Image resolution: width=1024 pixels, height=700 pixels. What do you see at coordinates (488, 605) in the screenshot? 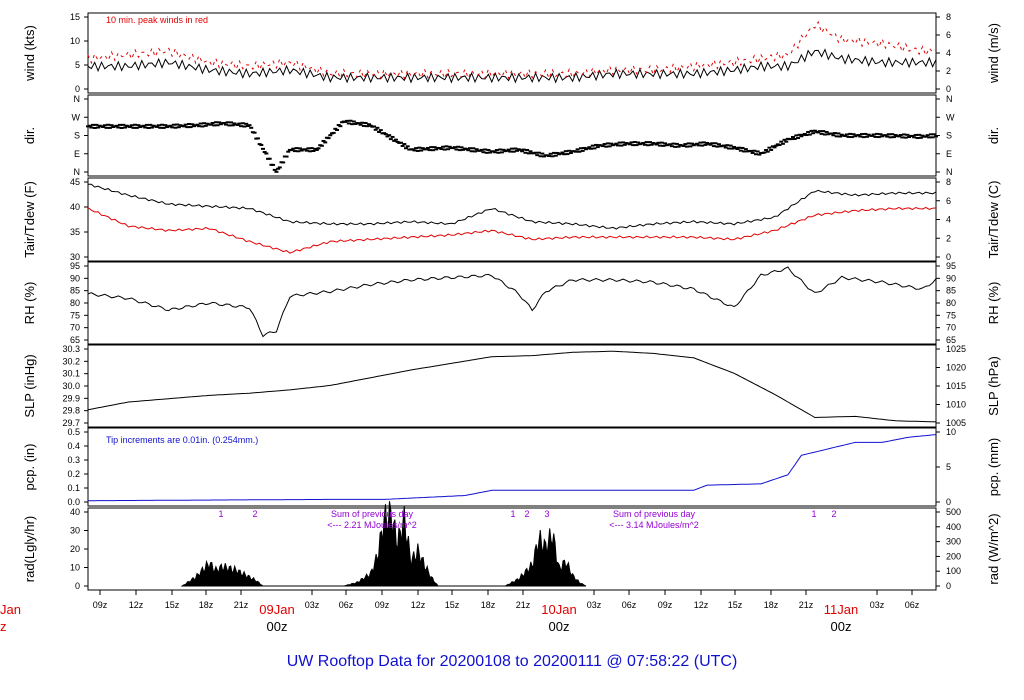
I see `xtick-label: 18z` at bounding box center [488, 605].